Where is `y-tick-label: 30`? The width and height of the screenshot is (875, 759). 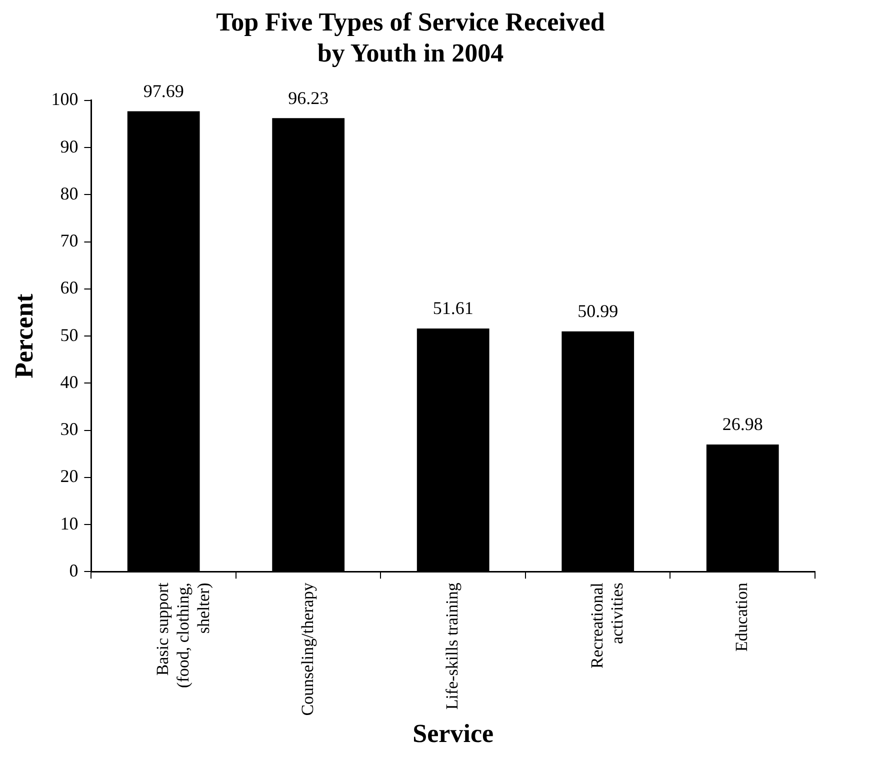
y-tick-label: 30 is located at coordinates (69, 429).